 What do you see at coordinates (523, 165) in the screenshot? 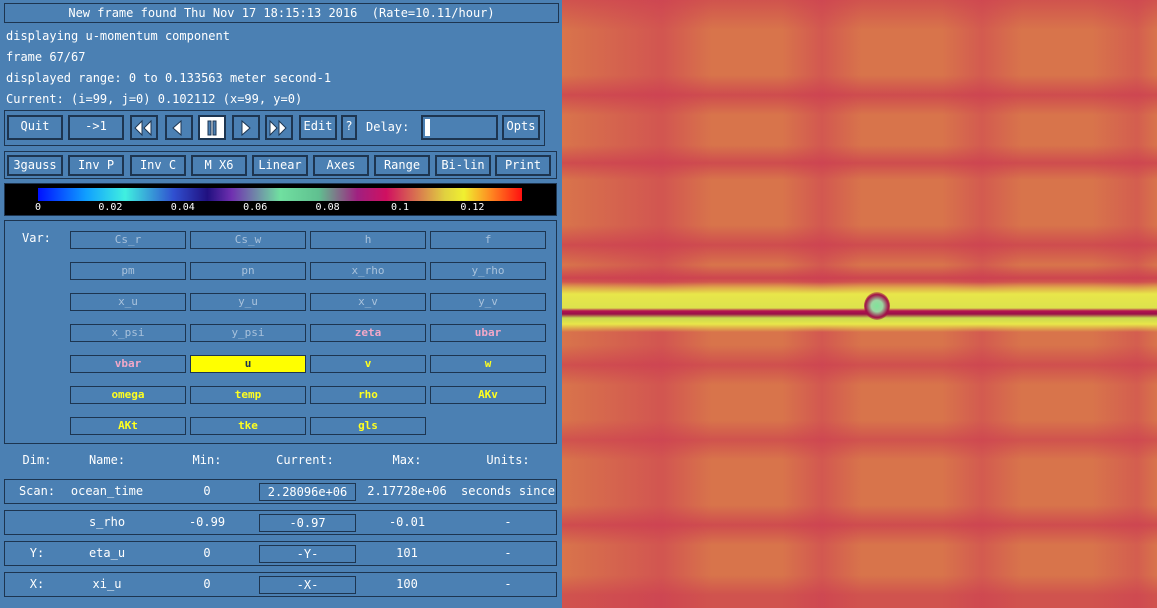
I see `option-button: Print` at bounding box center [523, 165].